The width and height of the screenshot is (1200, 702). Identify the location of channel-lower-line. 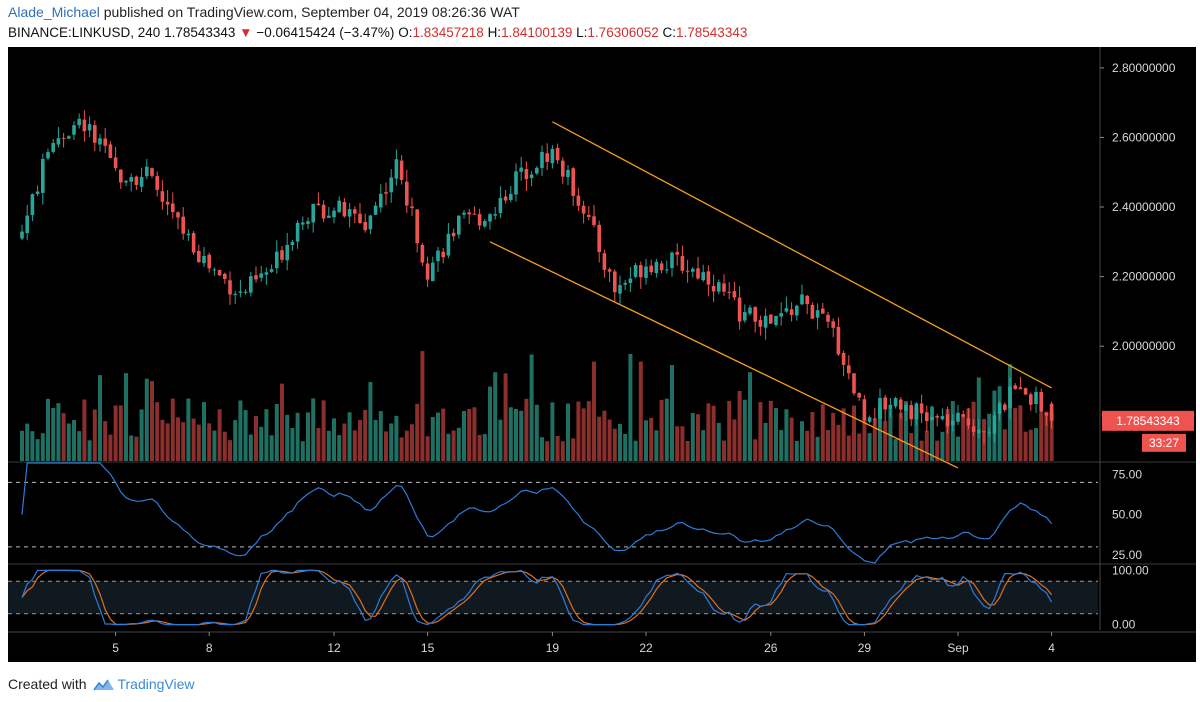
(724, 355).